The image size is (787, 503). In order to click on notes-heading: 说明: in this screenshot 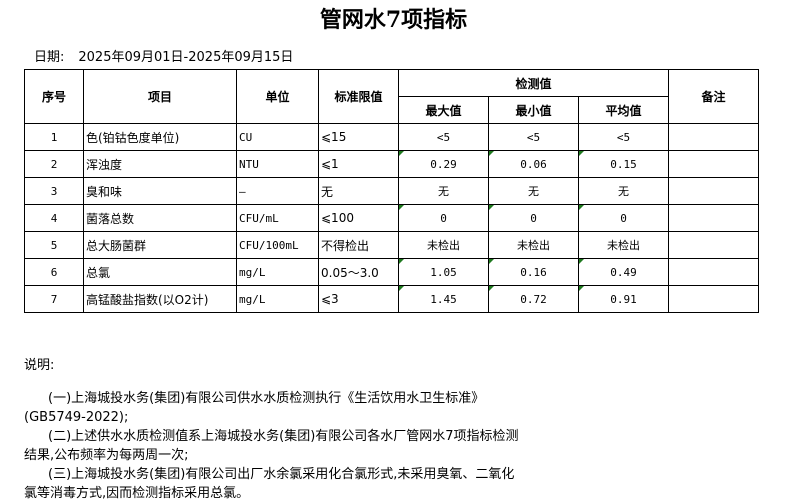, I will do `click(39, 365)`.